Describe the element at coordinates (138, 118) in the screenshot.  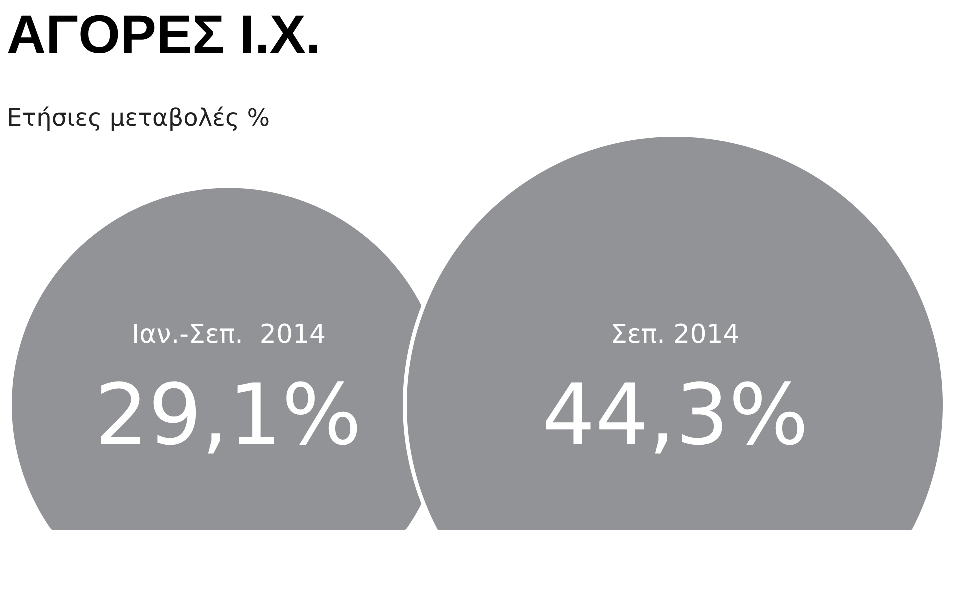
I see `text: Ετήσιες μεταβολές %` at that location.